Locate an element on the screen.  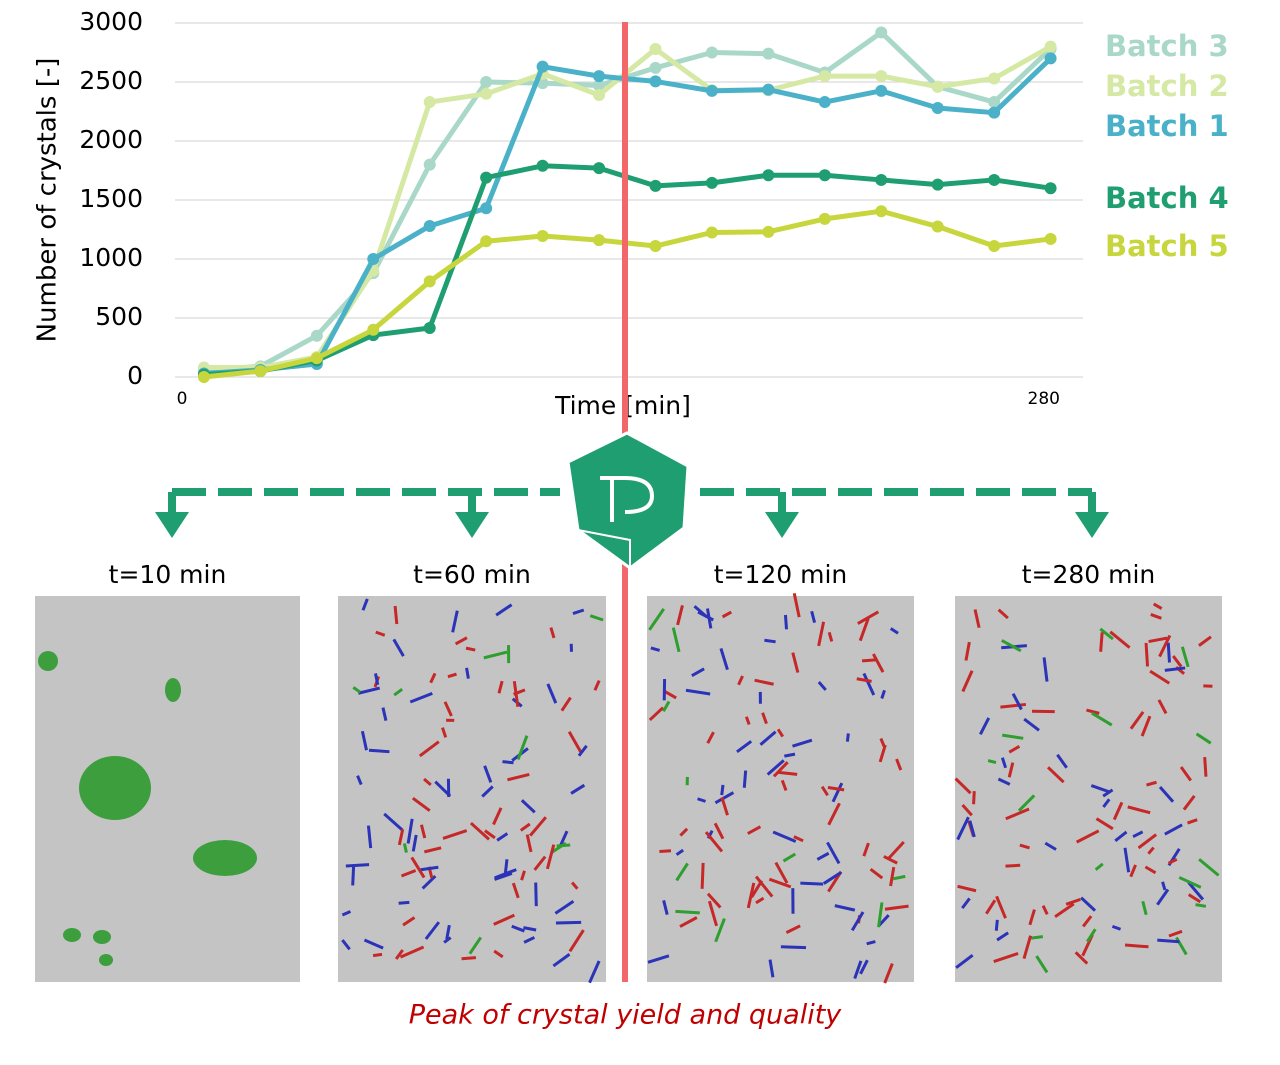
legend-label: Batch 4 is located at coordinates (1167, 198).